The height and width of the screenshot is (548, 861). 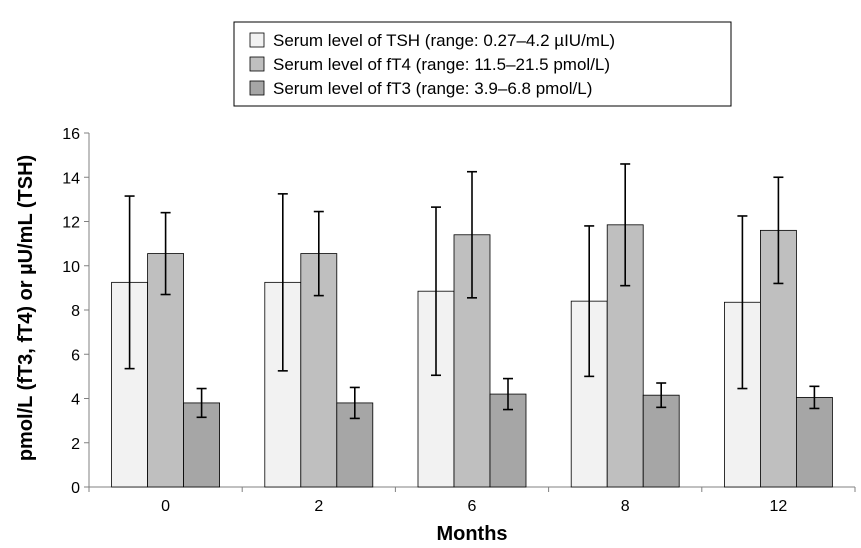 What do you see at coordinates (625, 506) in the screenshot?
I see `x-tick-label: 8` at bounding box center [625, 506].